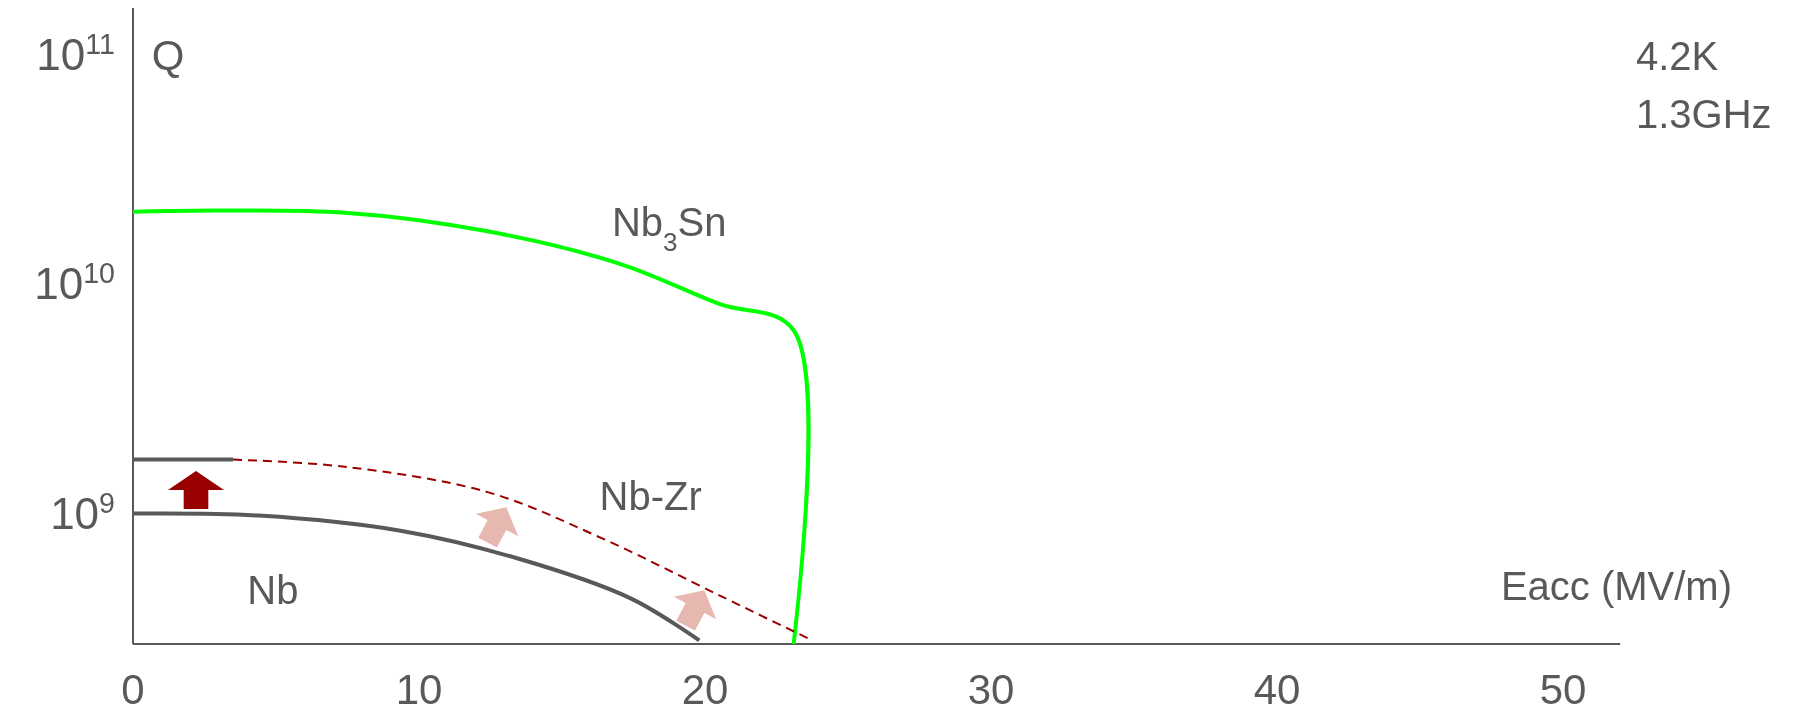 This screenshot has width=1804, height=725. What do you see at coordinates (168, 55) in the screenshot?
I see `y-axis-title: Q` at bounding box center [168, 55].